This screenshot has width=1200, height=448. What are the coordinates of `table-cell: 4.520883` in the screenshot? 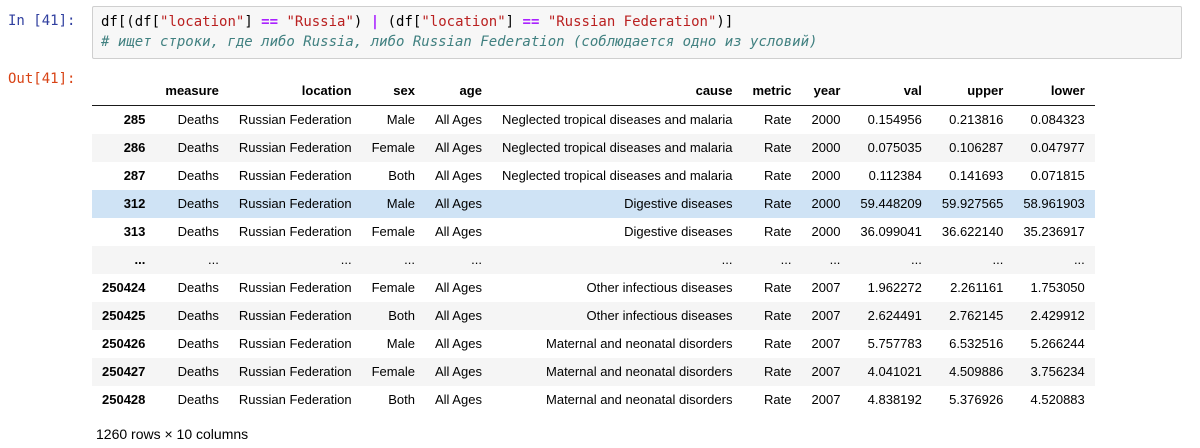 It's located at (1057, 399).